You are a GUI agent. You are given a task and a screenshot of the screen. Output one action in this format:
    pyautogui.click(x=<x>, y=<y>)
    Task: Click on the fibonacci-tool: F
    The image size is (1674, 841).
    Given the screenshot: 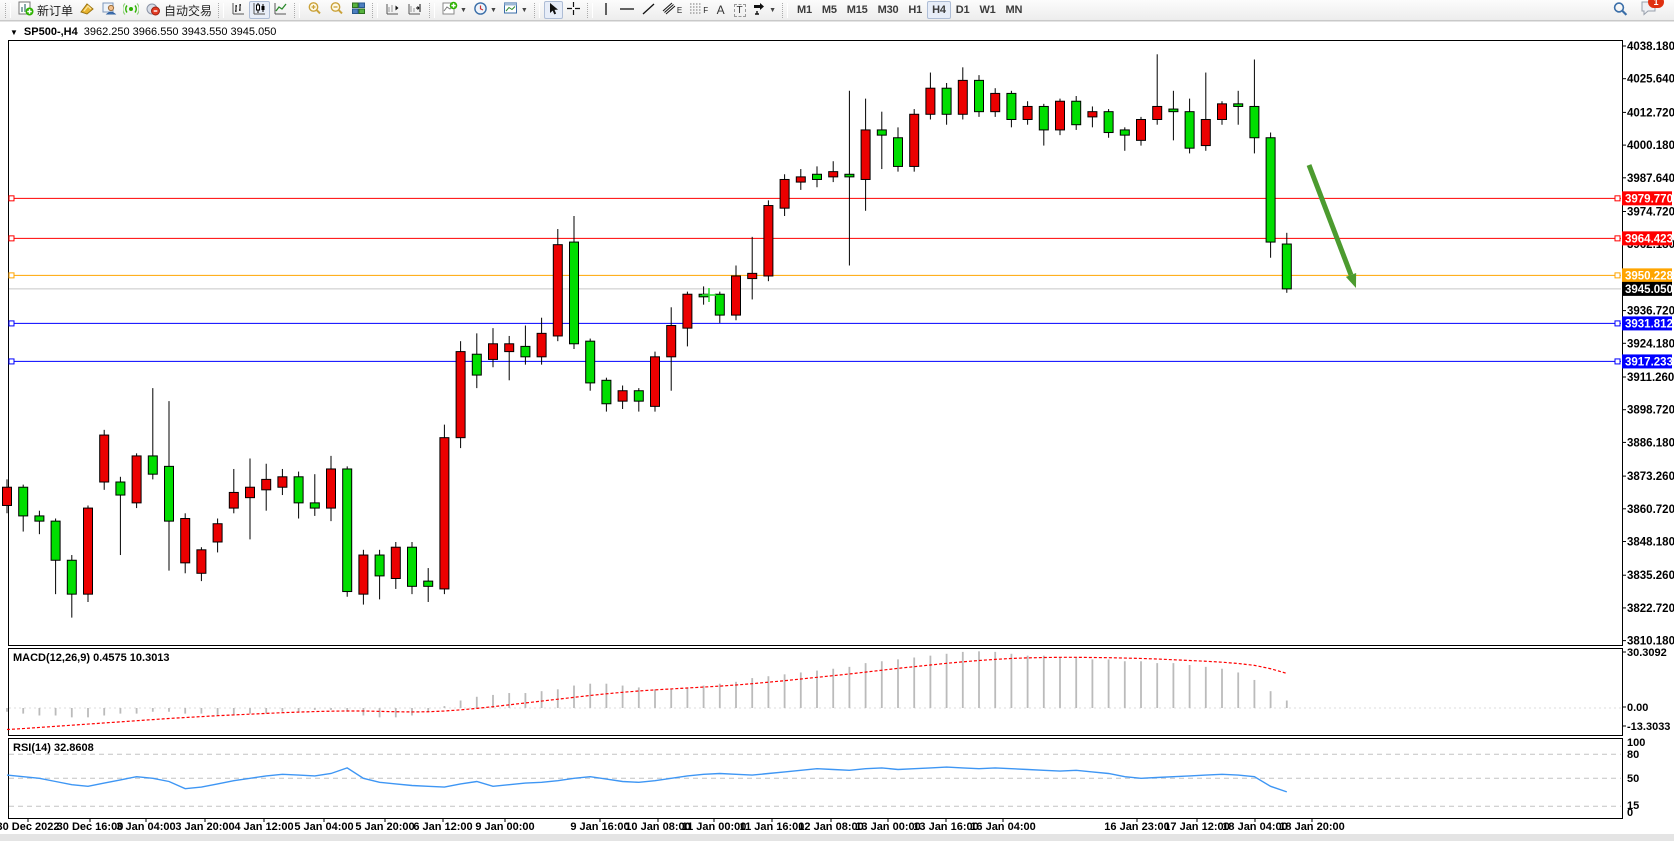 What is the action you would take?
    pyautogui.click(x=698, y=10)
    